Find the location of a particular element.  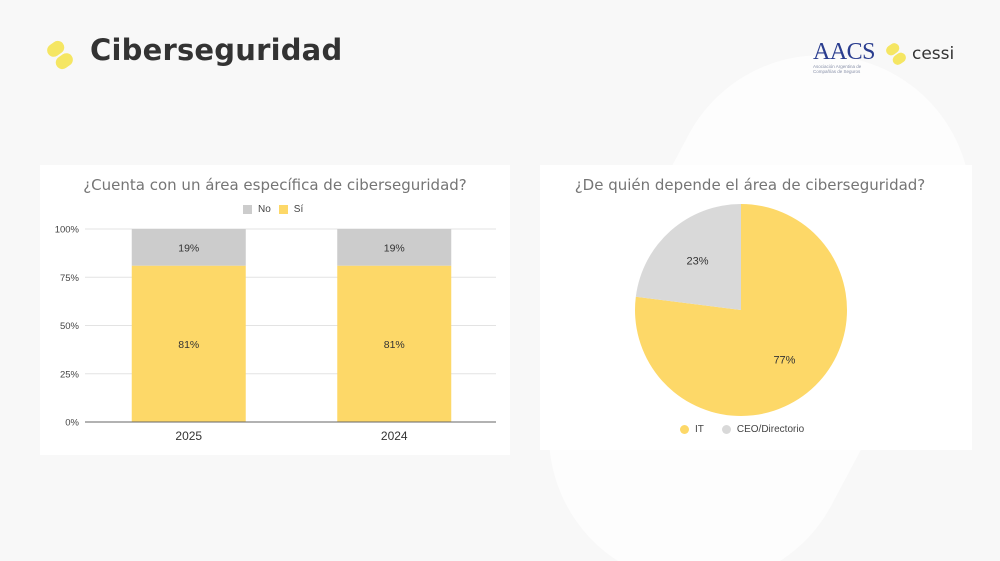

cessi-logo: cessi is located at coordinates (920, 54).